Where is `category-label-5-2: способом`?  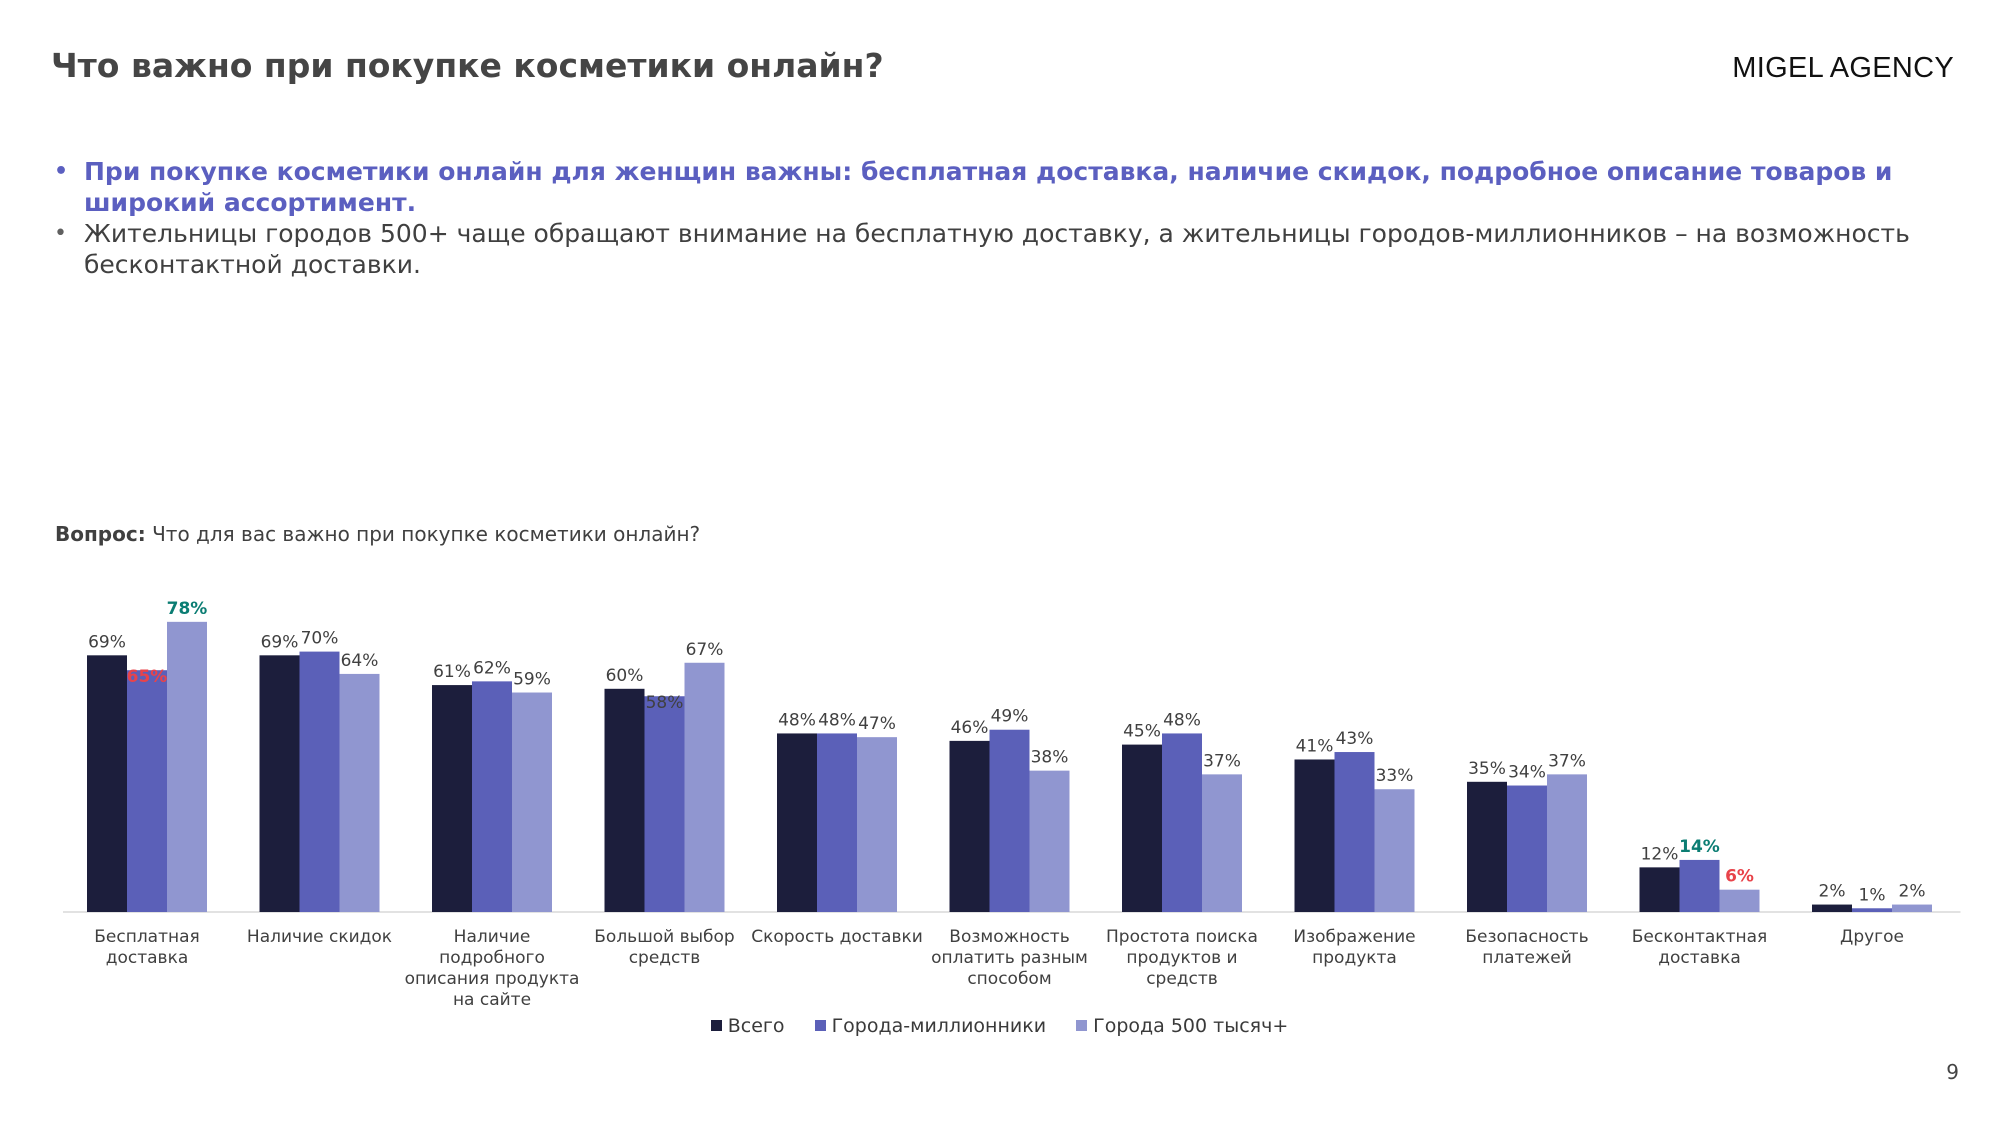
category-label-5-2: способом is located at coordinates (1009, 979).